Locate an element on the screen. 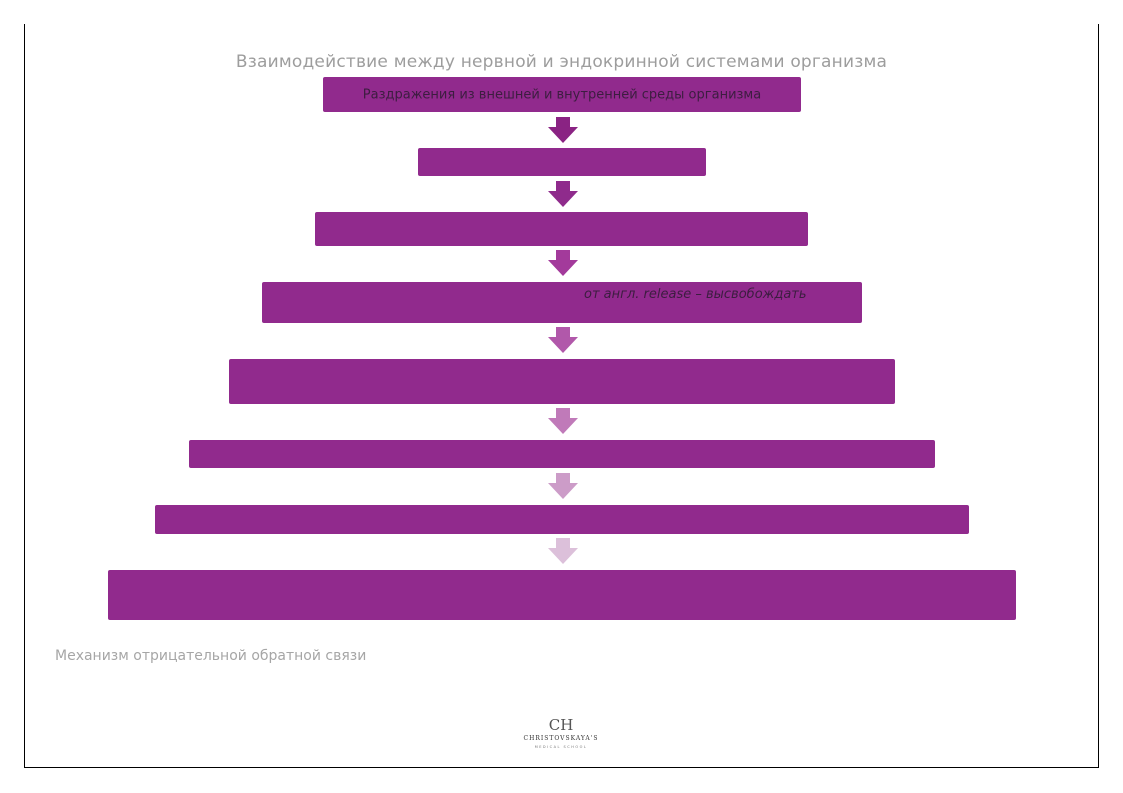  school-logo: CH CHRISTOVSKAYA'S MEDICAL SCHOOL is located at coordinates (561, 733).